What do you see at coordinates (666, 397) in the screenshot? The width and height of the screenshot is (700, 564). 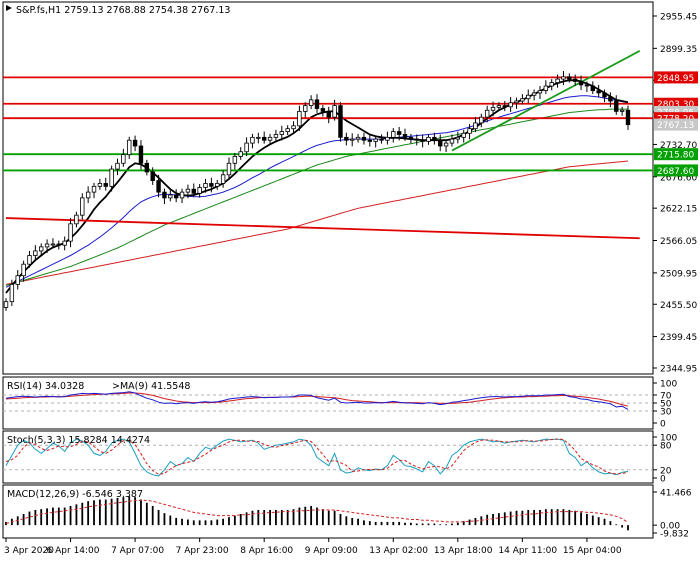 I see `rsi-tick-label: 70` at bounding box center [666, 397].